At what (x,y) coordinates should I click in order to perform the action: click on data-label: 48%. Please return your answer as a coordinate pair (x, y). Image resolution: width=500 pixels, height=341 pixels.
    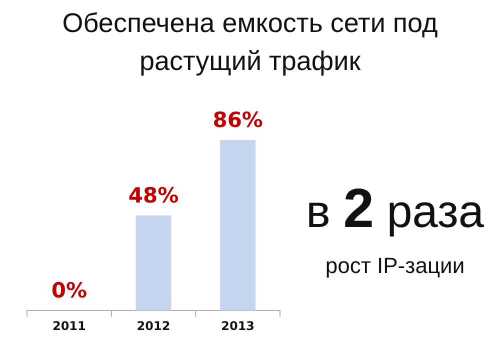
    Looking at the image, I should click on (153, 195).